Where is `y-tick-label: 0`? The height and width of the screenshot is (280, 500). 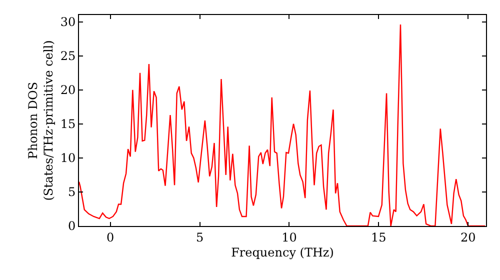
y-tick-label: 0 is located at coordinates (72, 226).